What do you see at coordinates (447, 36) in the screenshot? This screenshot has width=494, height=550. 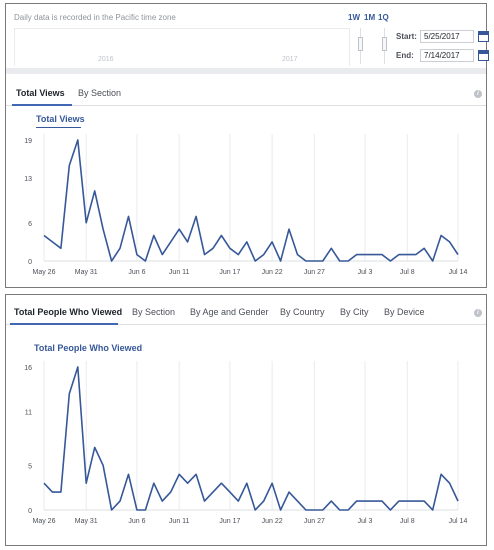 I see `start-date-input: 5/25/2017` at bounding box center [447, 36].